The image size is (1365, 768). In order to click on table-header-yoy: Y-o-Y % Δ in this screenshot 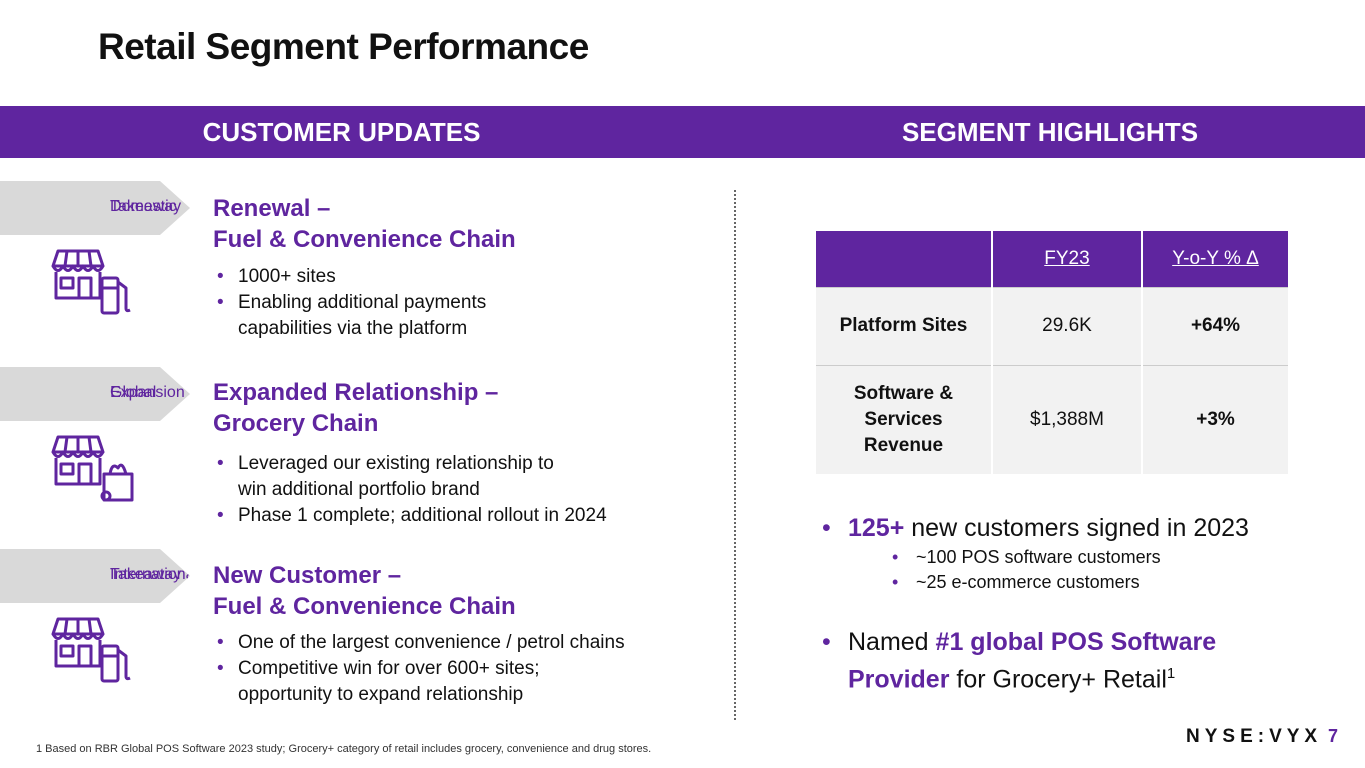, I will do `click(1214, 259)`.